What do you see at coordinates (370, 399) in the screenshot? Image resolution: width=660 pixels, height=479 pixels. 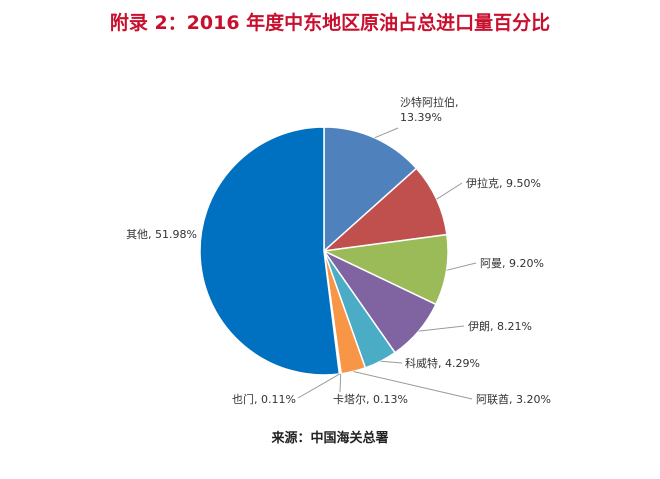 I see `slice-label-7: 卡塔尔, 0.13%` at bounding box center [370, 399].